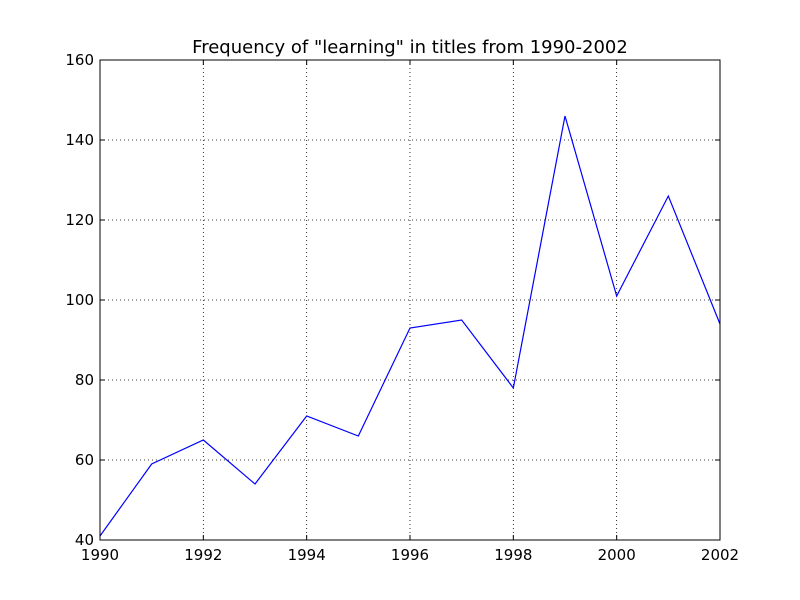  What do you see at coordinates (84, 460) in the screenshot?
I see `y-tick-label: 60` at bounding box center [84, 460].